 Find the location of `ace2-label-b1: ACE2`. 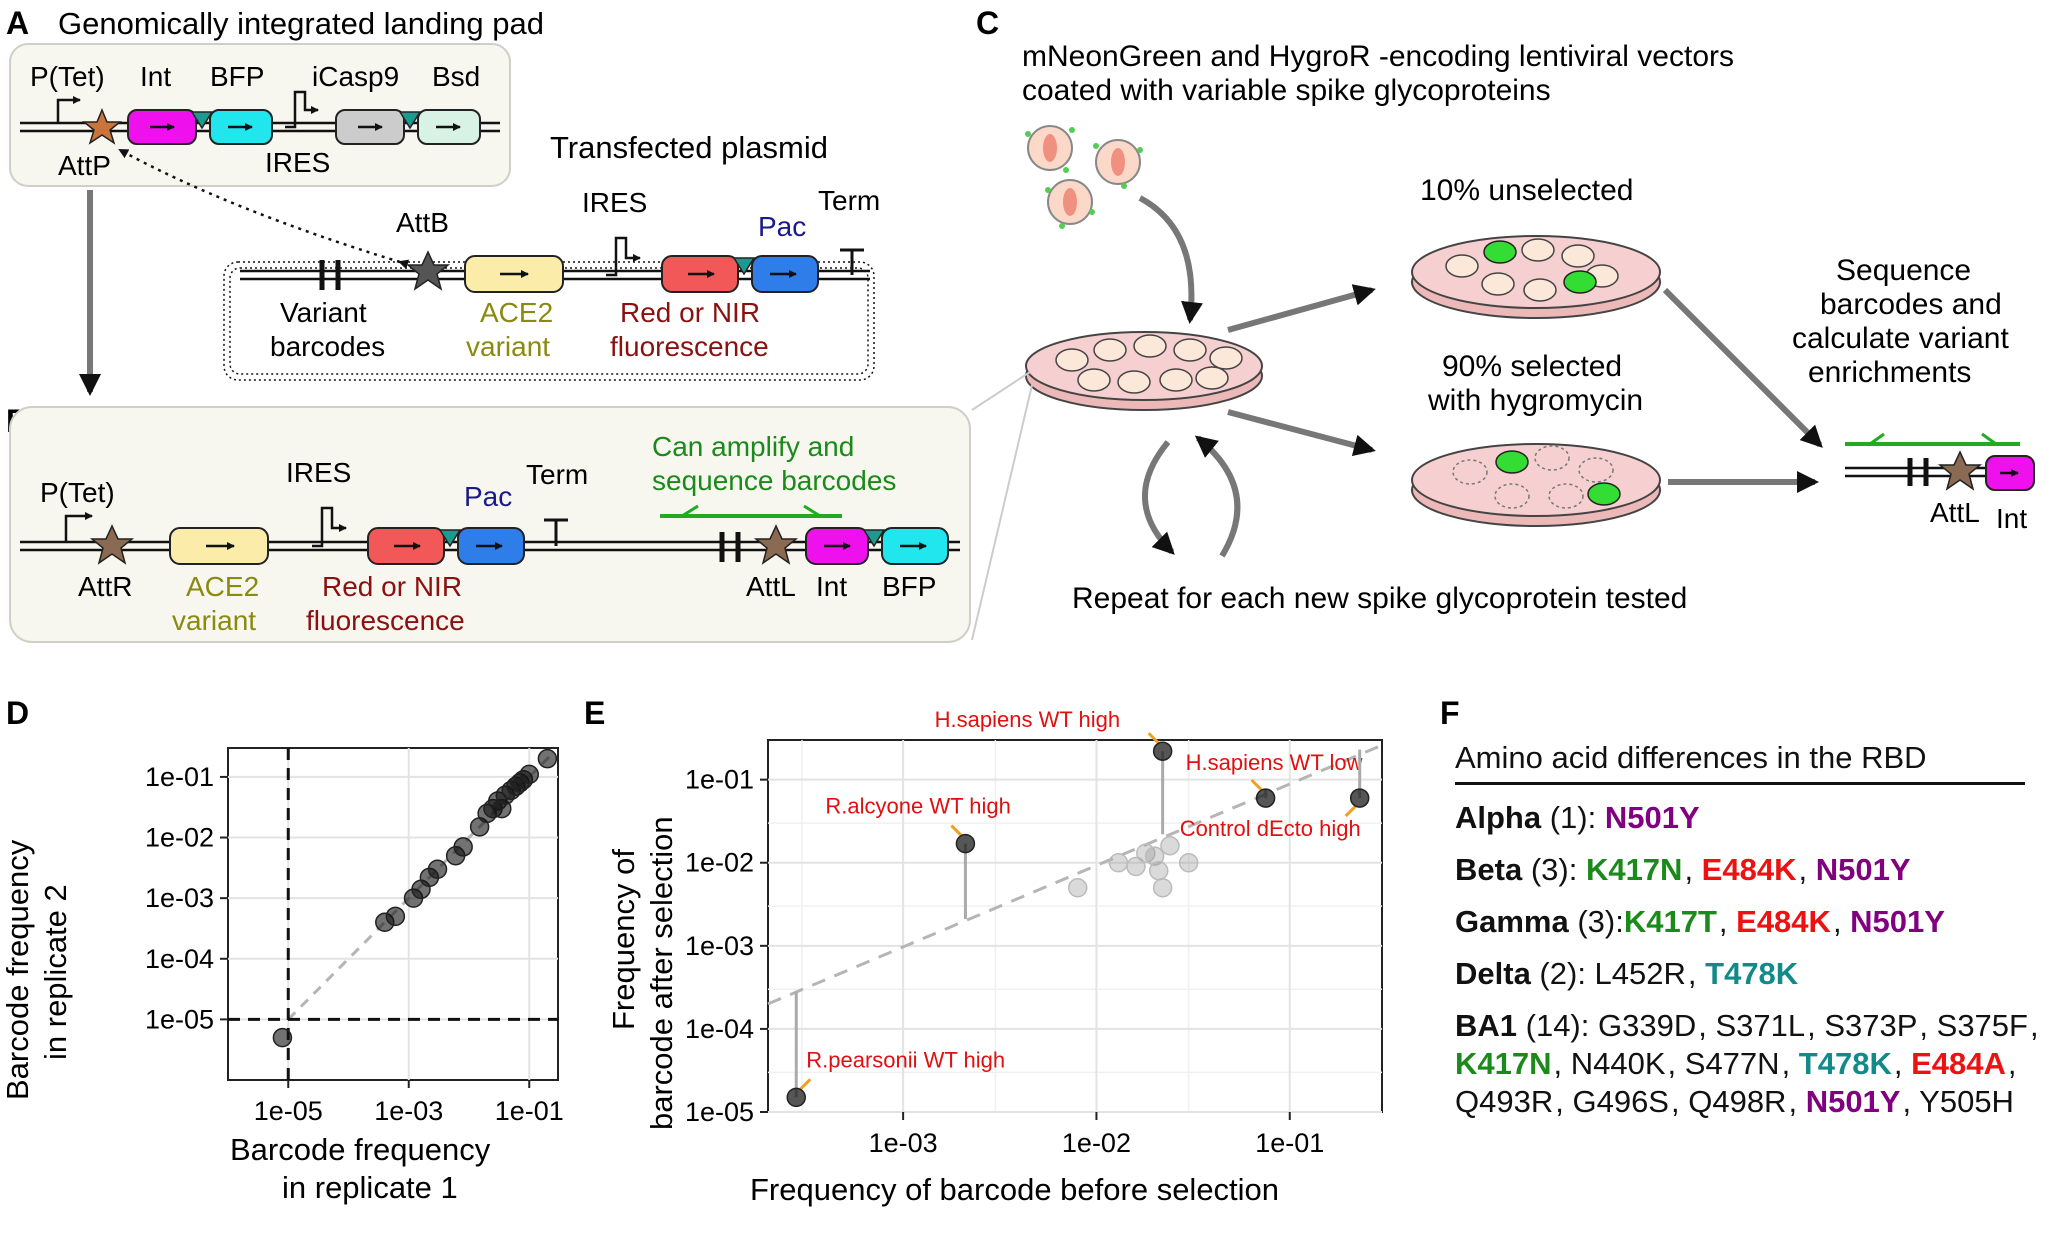

ace2-label-b1: ACE2 is located at coordinates (222, 586).